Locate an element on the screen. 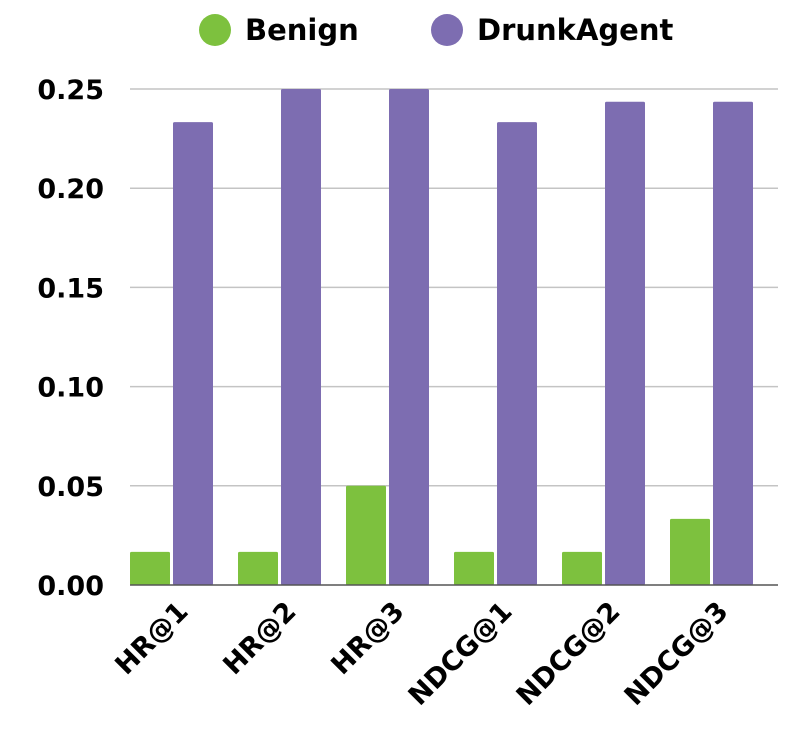 The width and height of the screenshot is (798, 743). bar-benign-ndcg@2 is located at coordinates (582, 568).